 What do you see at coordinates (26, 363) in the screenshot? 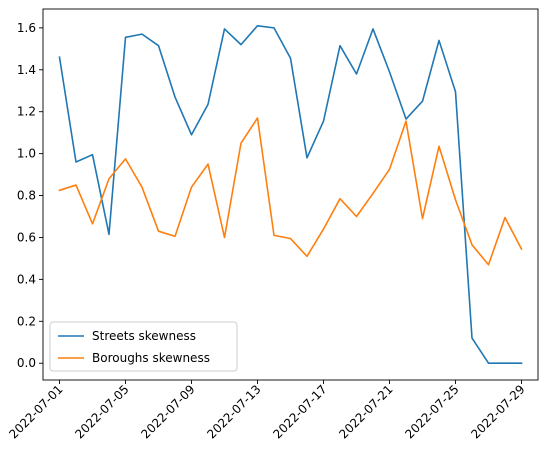
I see `y-tick-label: 0.0` at bounding box center [26, 363].